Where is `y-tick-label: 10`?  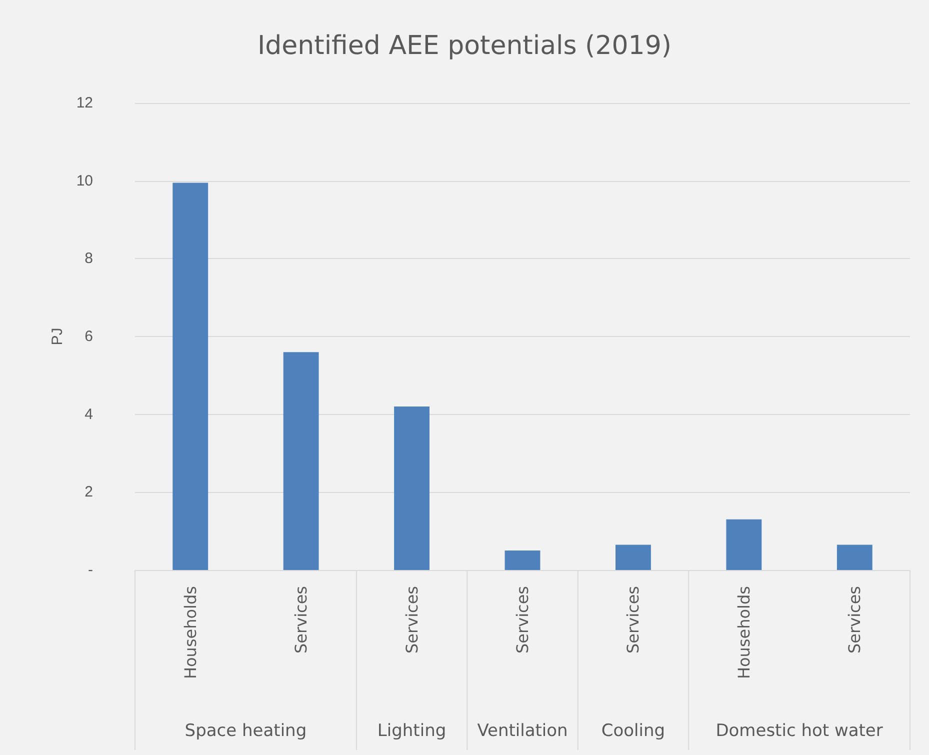
y-tick-label: 10 is located at coordinates (84, 181).